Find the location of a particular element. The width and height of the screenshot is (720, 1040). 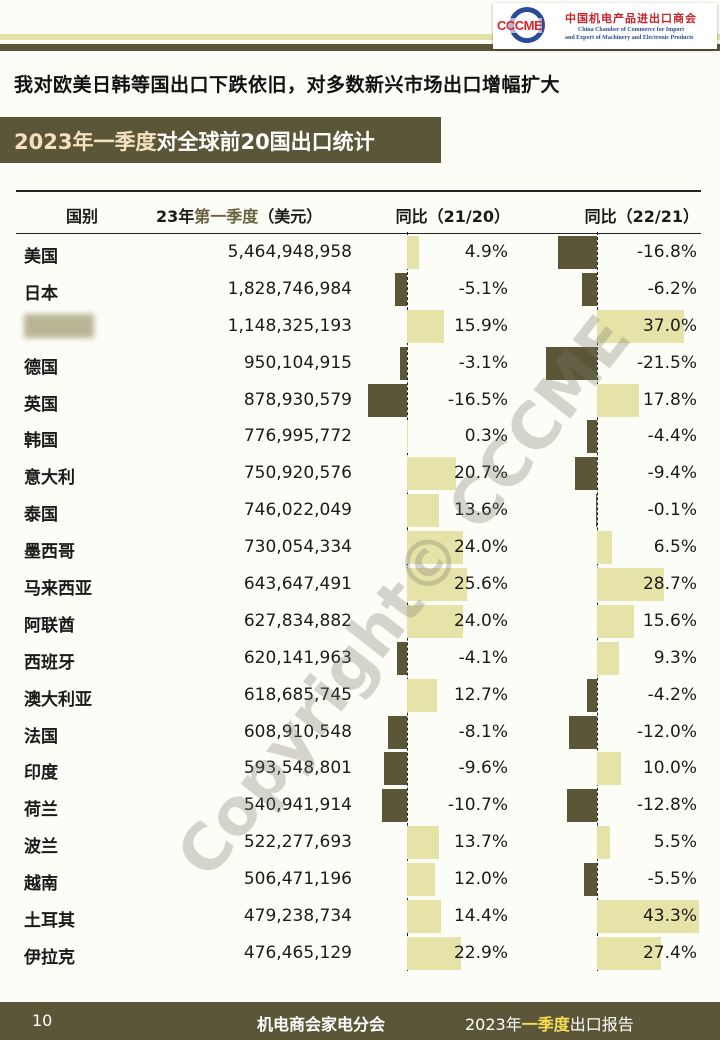

country-name: 印度 is located at coordinates (41, 773).